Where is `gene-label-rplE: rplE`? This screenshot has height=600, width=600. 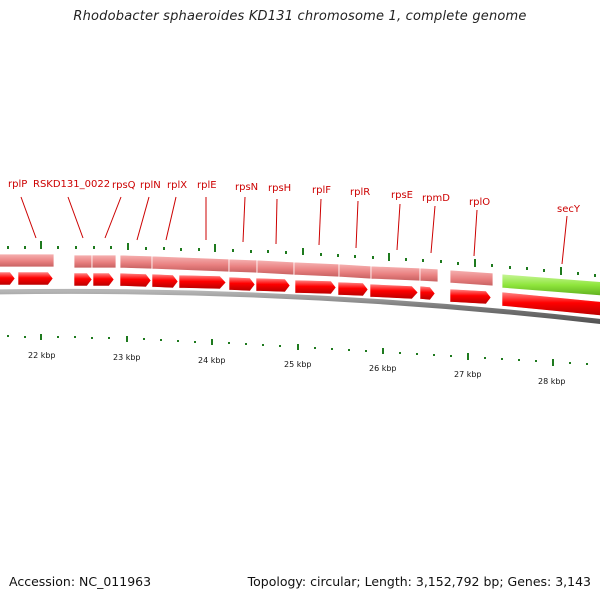
gene-label-rplE: rplE is located at coordinates (207, 185).